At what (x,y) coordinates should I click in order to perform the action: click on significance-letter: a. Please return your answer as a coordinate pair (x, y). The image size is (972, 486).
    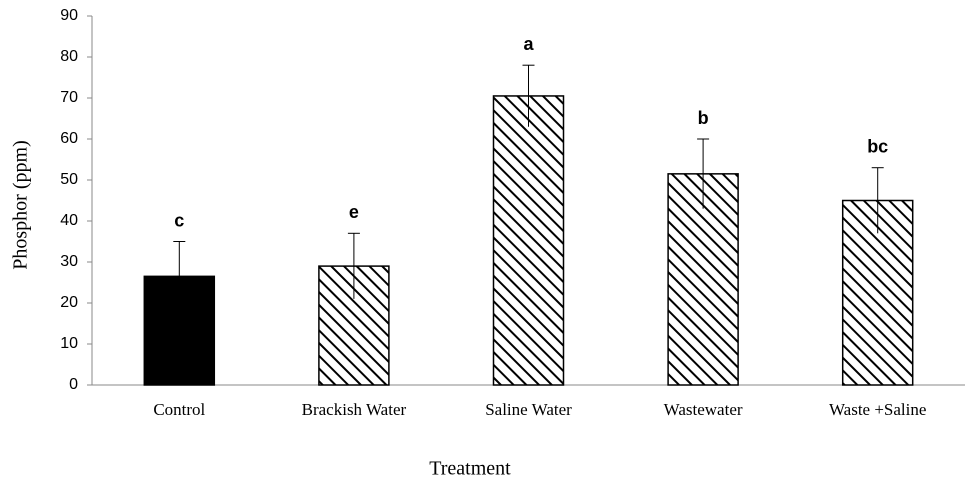
    Looking at the image, I should click on (528, 44).